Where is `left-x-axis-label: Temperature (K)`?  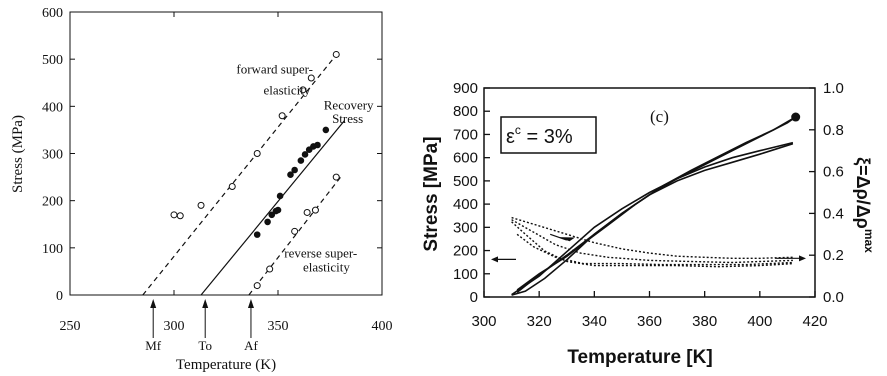 left-x-axis-label: Temperature (K) is located at coordinates (226, 365).